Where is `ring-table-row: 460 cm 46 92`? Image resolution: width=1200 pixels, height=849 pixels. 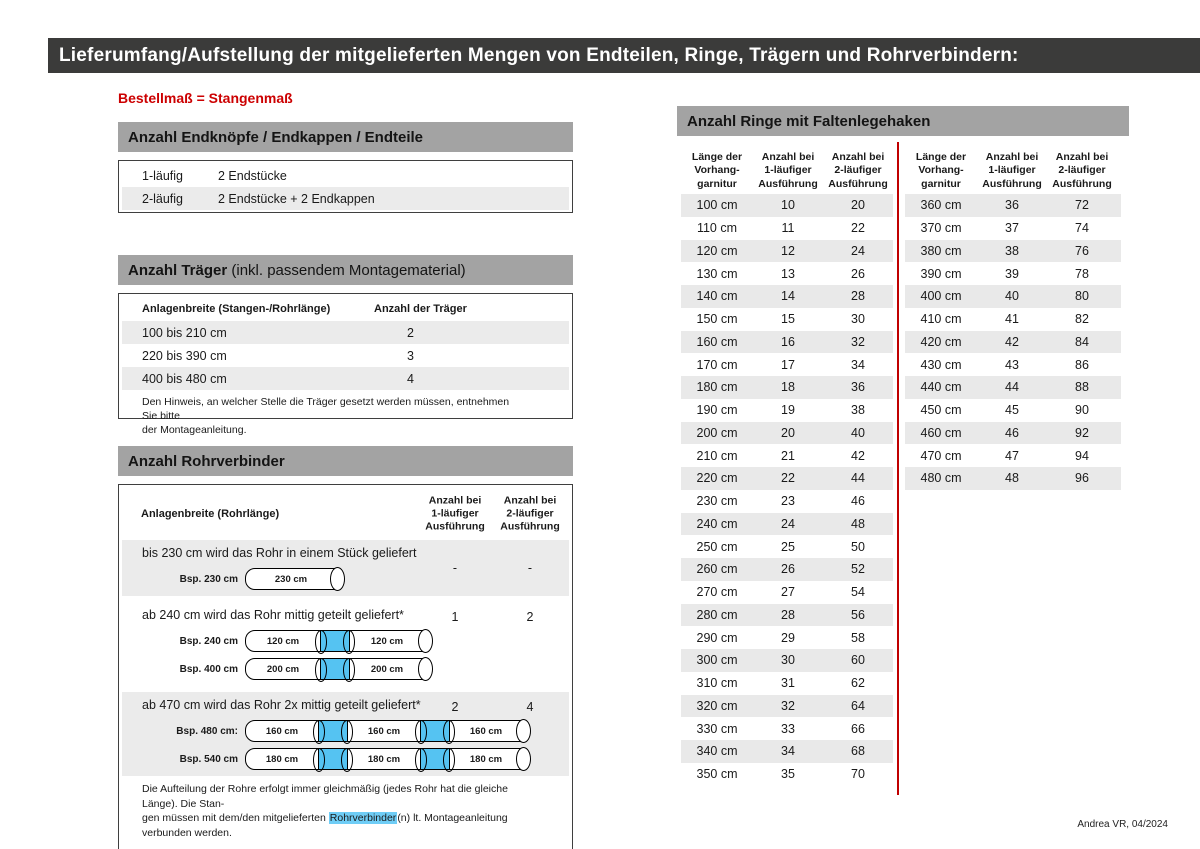
ring-table-row: 460 cm 46 92 is located at coordinates (1013, 433).